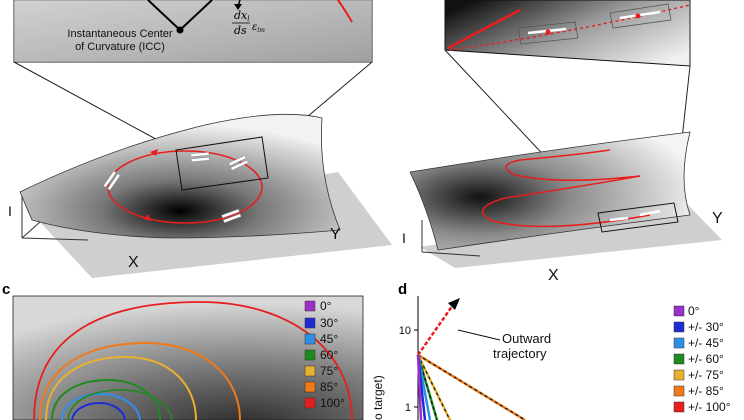 The image size is (744, 420). What do you see at coordinates (10, 211) in the screenshot?
I see `axis-i-label: I` at bounding box center [10, 211].